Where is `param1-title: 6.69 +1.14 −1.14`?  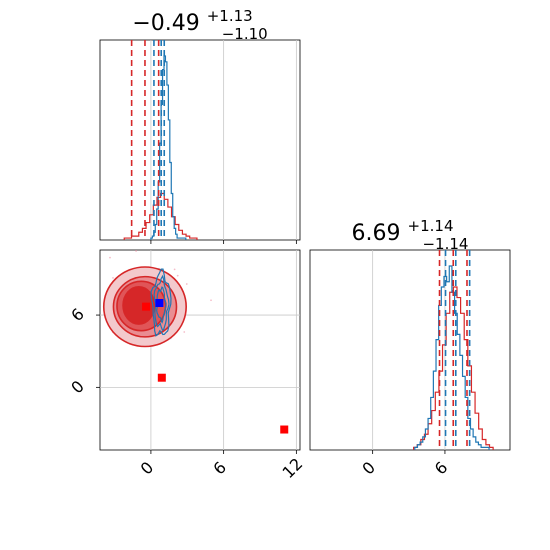 param1-title: 6.69 +1.14 −1.14 is located at coordinates (410, 232).